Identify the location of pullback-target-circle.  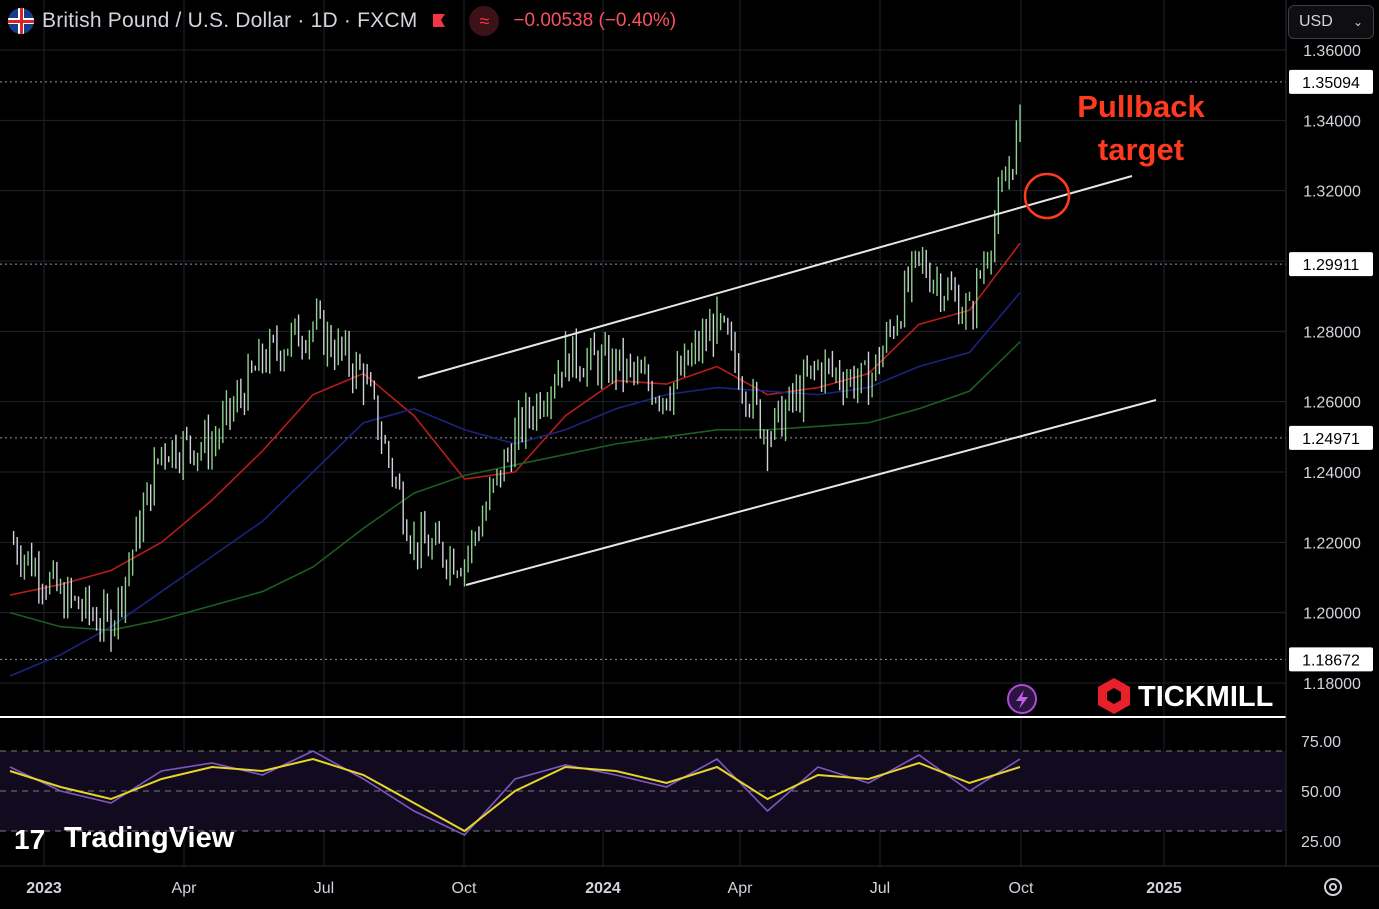
(1047, 196).